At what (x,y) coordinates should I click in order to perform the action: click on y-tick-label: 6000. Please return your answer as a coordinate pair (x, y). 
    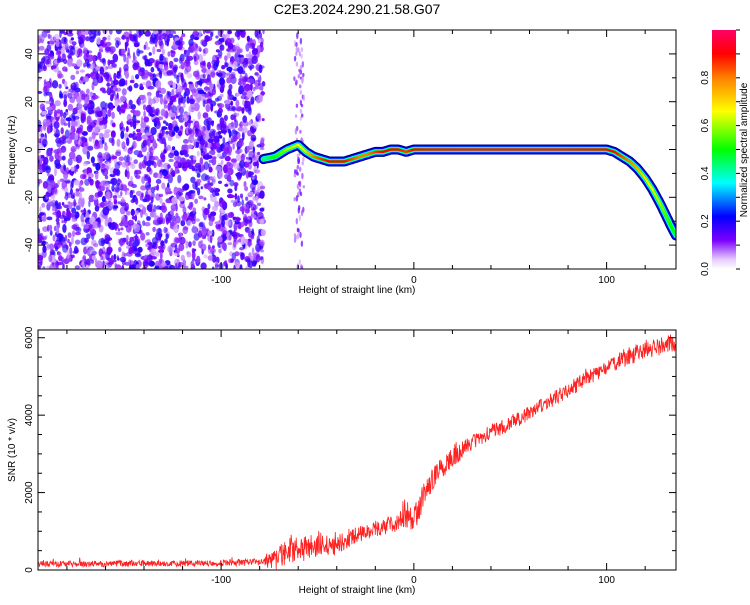
    Looking at the image, I should click on (29, 337).